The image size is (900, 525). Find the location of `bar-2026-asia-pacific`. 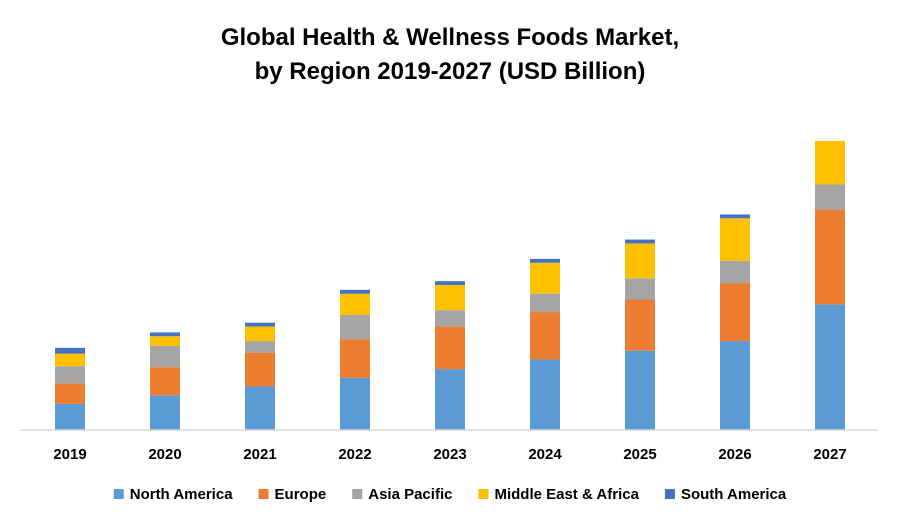

bar-2026-asia-pacific is located at coordinates (735, 272).